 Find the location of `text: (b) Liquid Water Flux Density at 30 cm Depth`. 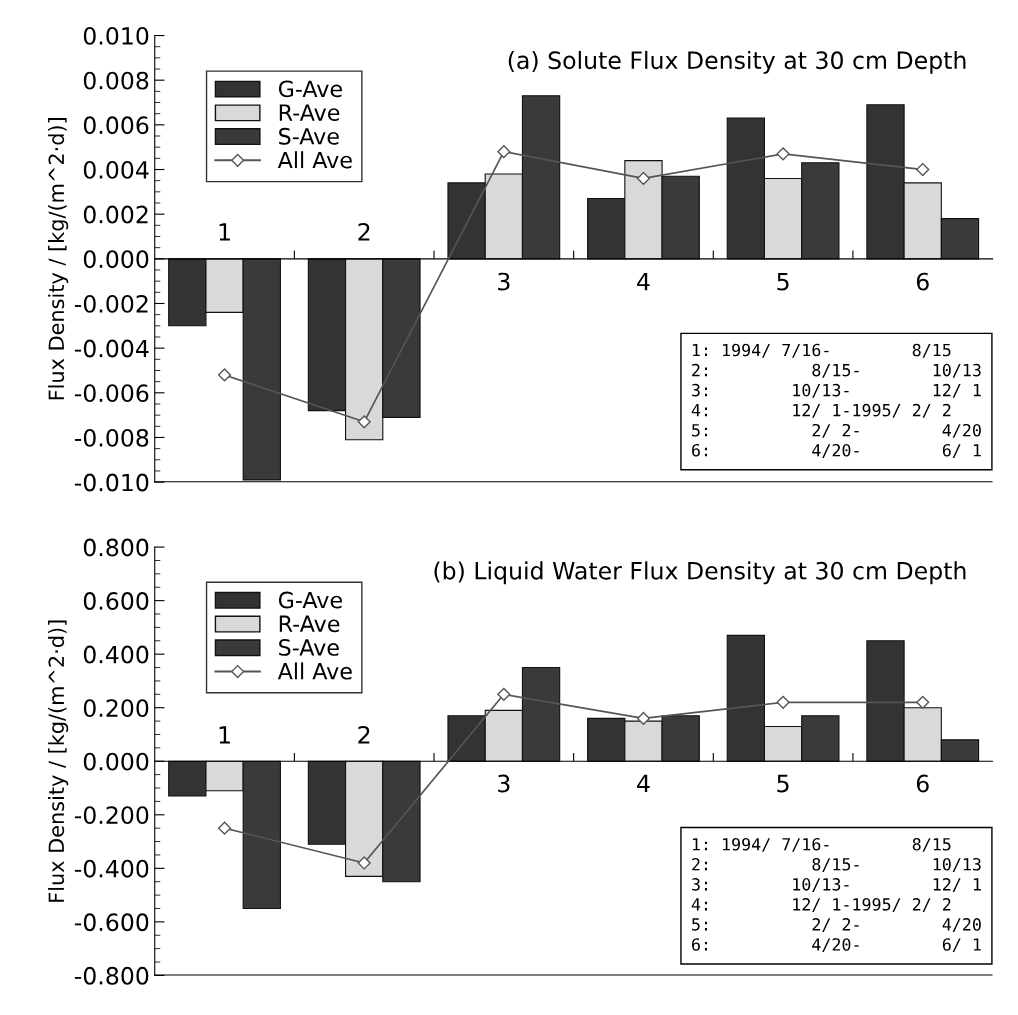

text: (b) Liquid Water Flux Density at 30 cm Depth is located at coordinates (700, 573).